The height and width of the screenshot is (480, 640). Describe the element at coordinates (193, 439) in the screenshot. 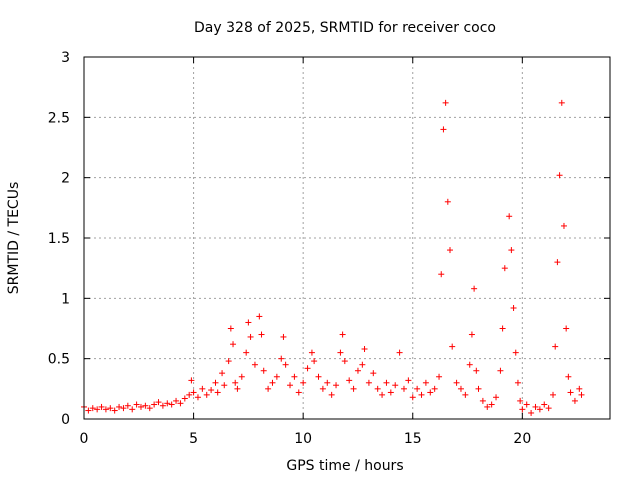

I see `x-tick-label: 5` at that location.